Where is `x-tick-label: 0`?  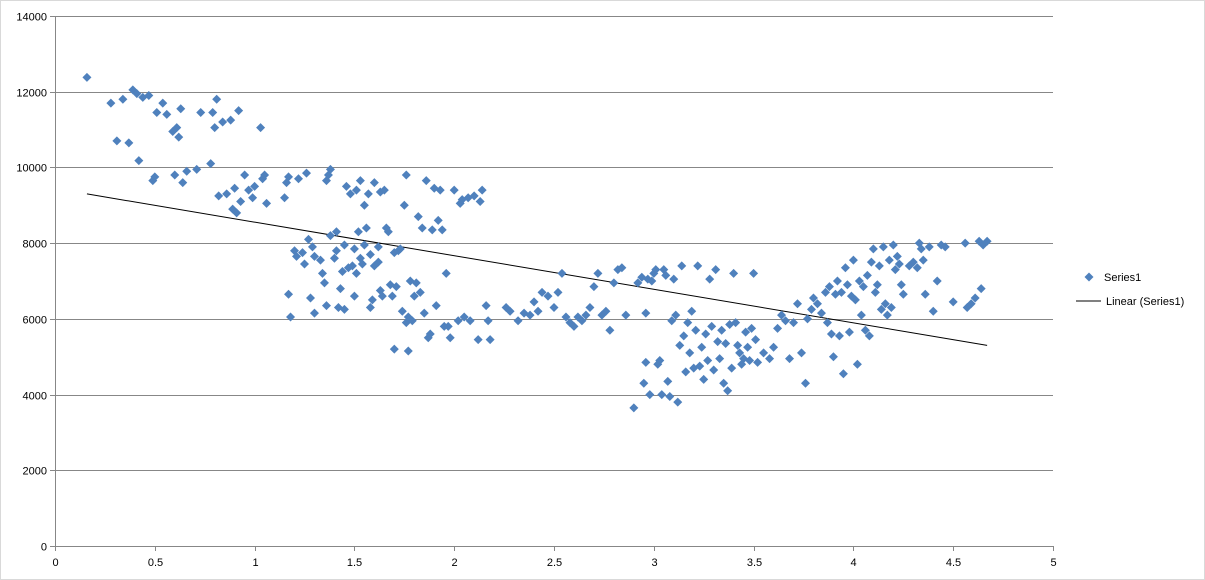
x-tick-label: 0 is located at coordinates (55, 563).